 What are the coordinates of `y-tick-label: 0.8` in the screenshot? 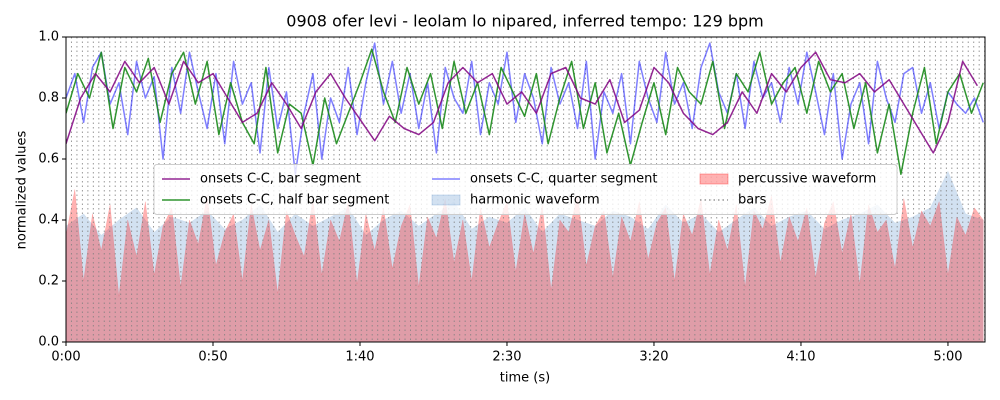 It's located at (48, 98).